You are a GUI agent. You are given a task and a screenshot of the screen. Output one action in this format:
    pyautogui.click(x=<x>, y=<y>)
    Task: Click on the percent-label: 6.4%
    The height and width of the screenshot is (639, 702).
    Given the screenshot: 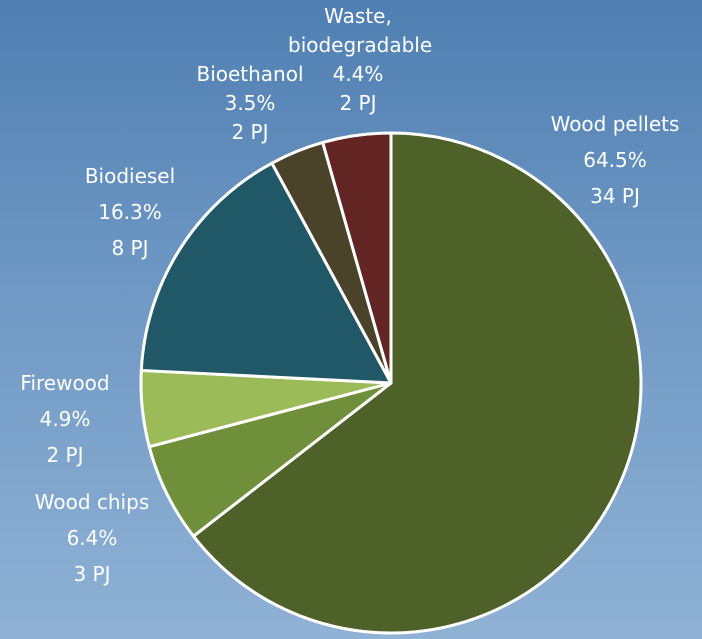 What is the action you would take?
    pyautogui.click(x=92, y=538)
    